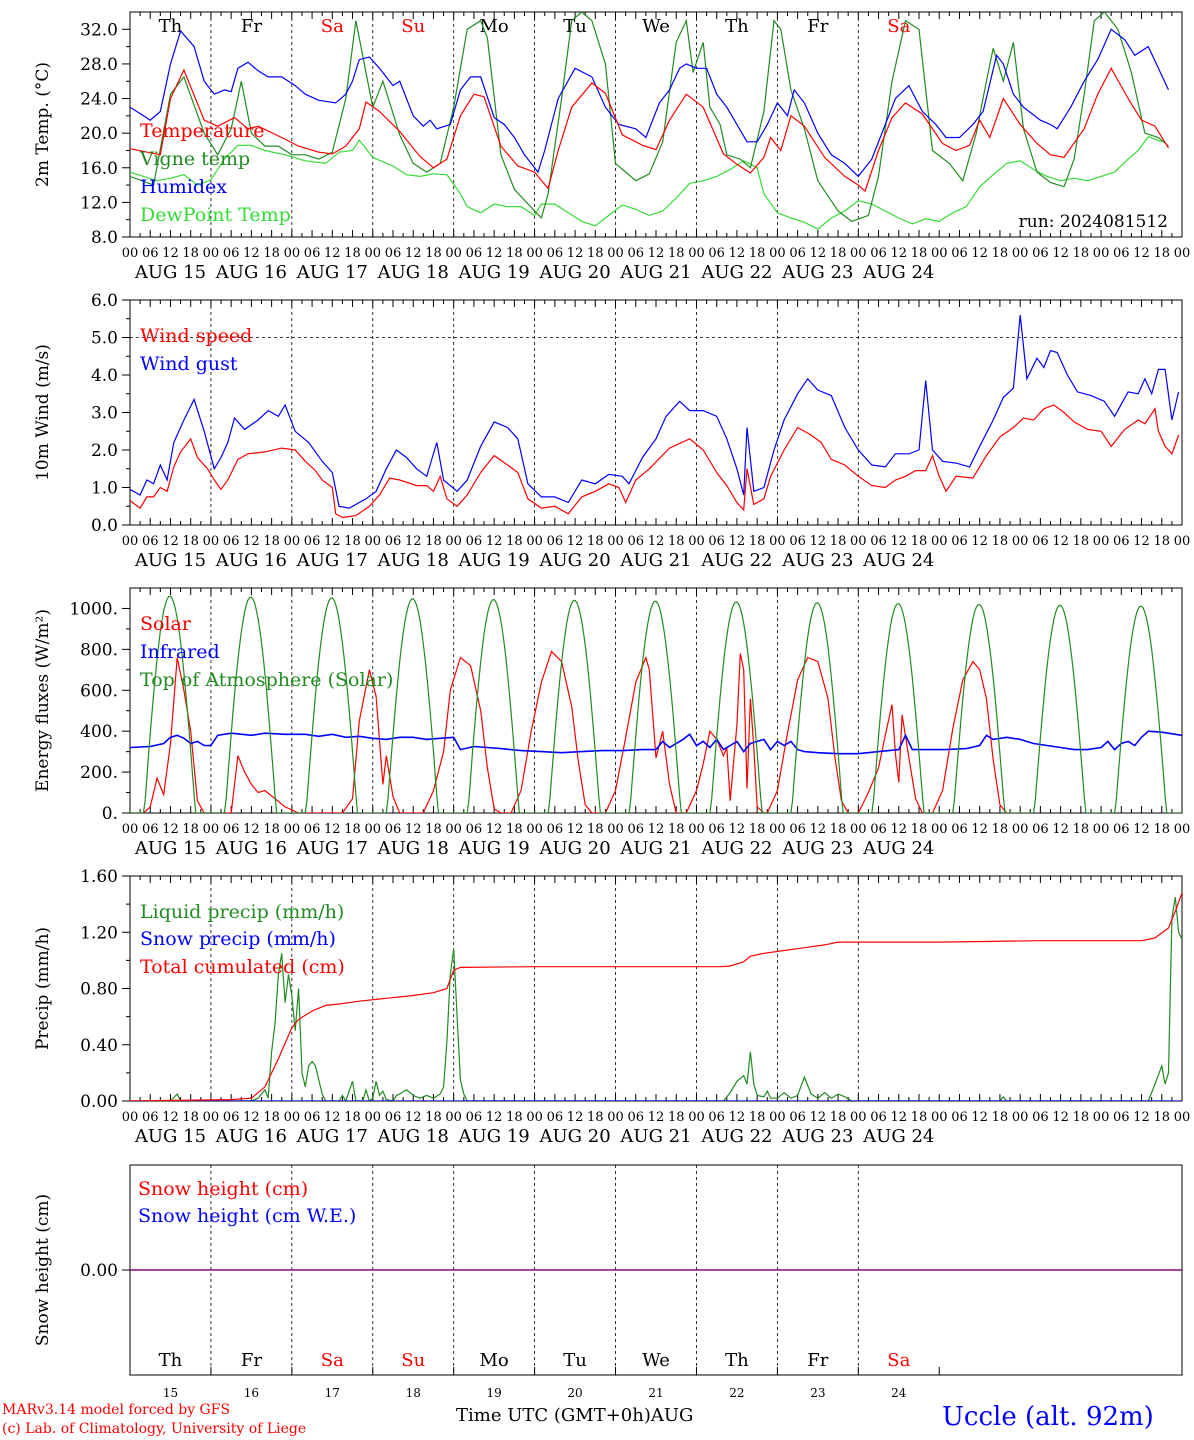  What do you see at coordinates (171, 1360) in the screenshot?
I see `weekday-label: Th` at bounding box center [171, 1360].